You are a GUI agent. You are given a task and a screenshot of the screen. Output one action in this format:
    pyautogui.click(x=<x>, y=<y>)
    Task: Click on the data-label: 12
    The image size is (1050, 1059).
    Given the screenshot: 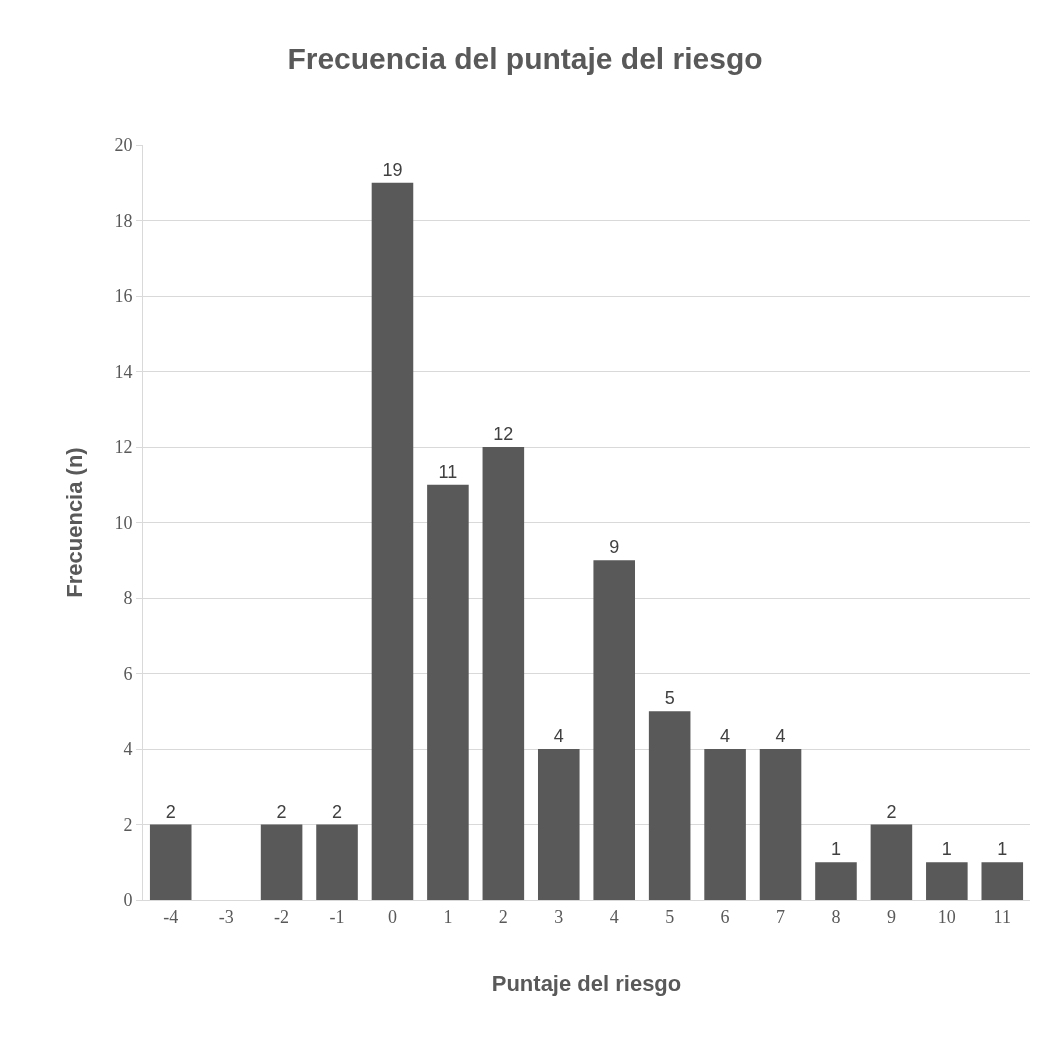 What is the action you would take?
    pyautogui.click(x=503, y=434)
    